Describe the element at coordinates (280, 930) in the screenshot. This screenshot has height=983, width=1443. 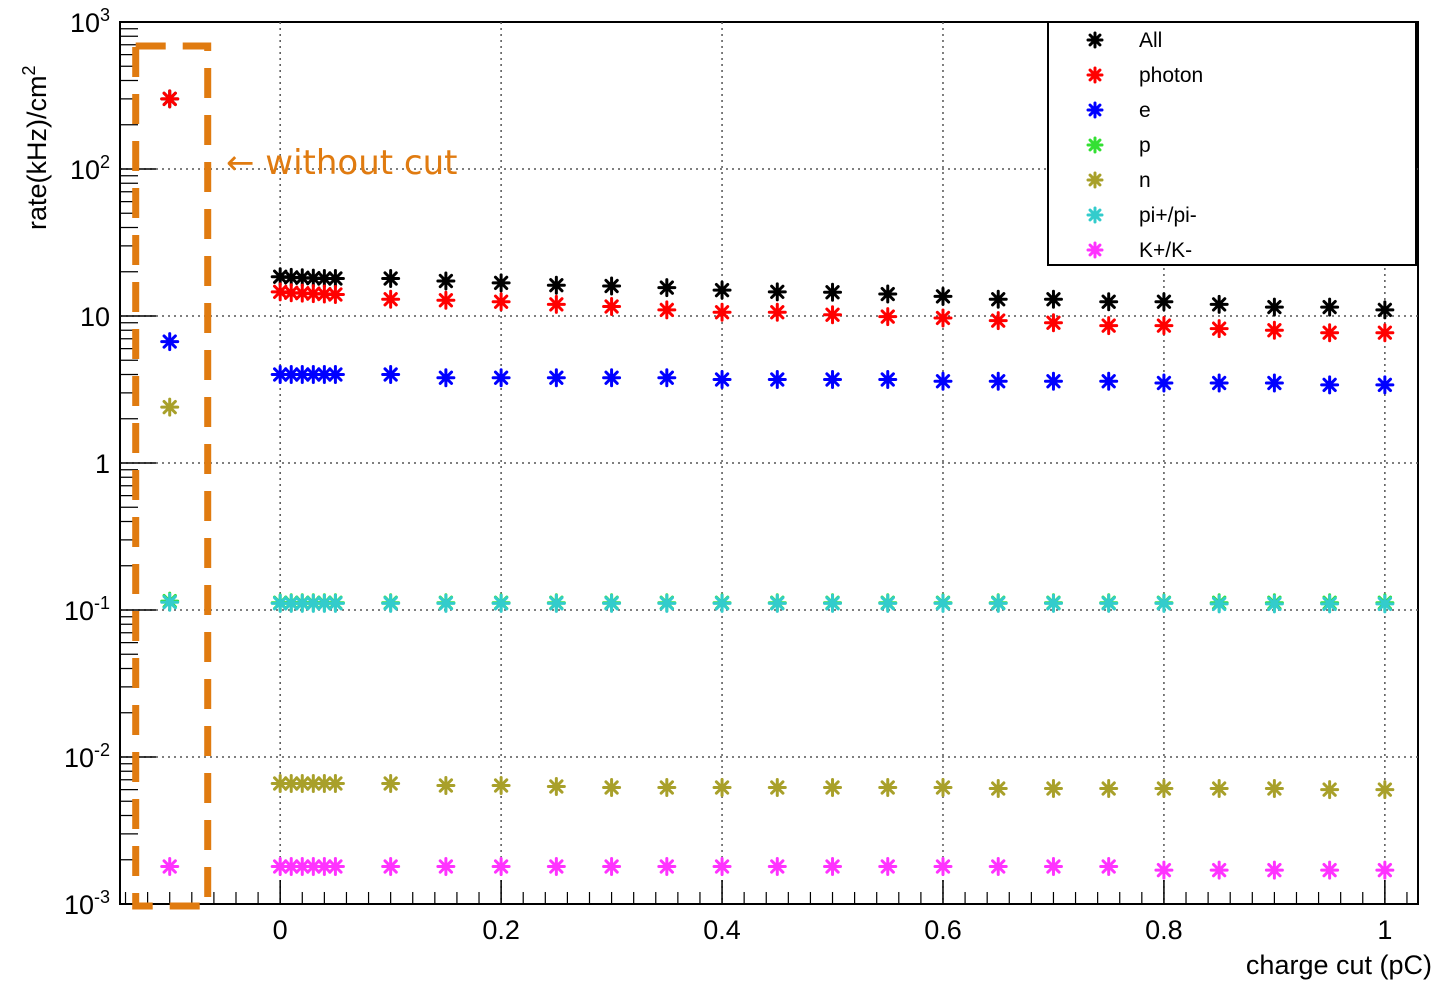
I see `x-tick-label: 0` at that location.